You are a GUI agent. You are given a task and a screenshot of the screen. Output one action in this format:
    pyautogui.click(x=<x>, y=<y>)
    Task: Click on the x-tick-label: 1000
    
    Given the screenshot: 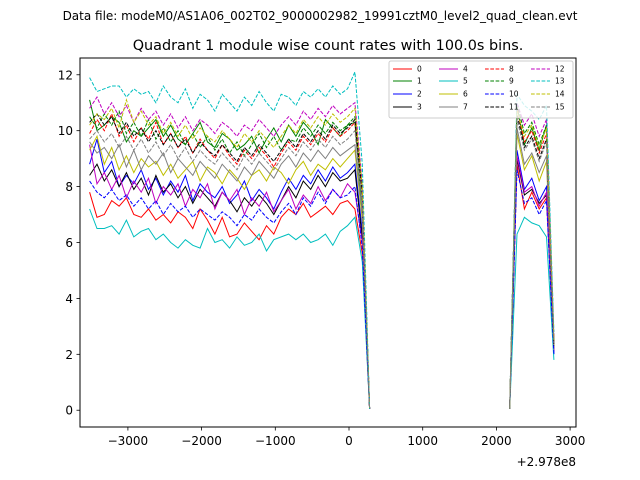 What is the action you would take?
    pyautogui.click(x=422, y=441)
    